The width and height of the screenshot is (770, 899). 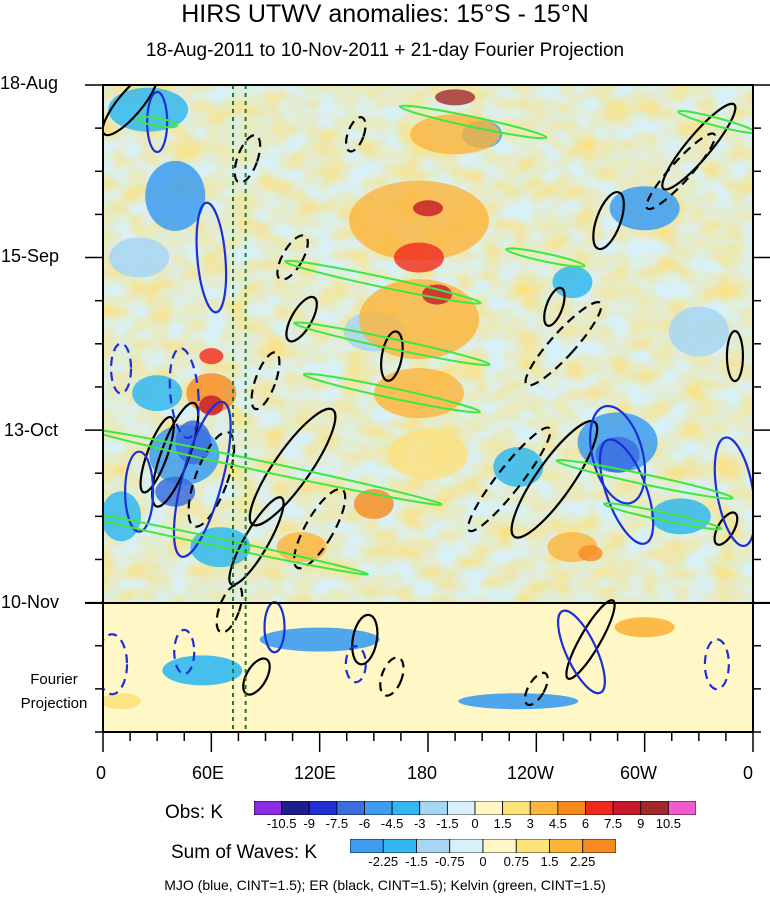 I want to click on colorbar-tick-label: 2.25, so click(x=583, y=861).